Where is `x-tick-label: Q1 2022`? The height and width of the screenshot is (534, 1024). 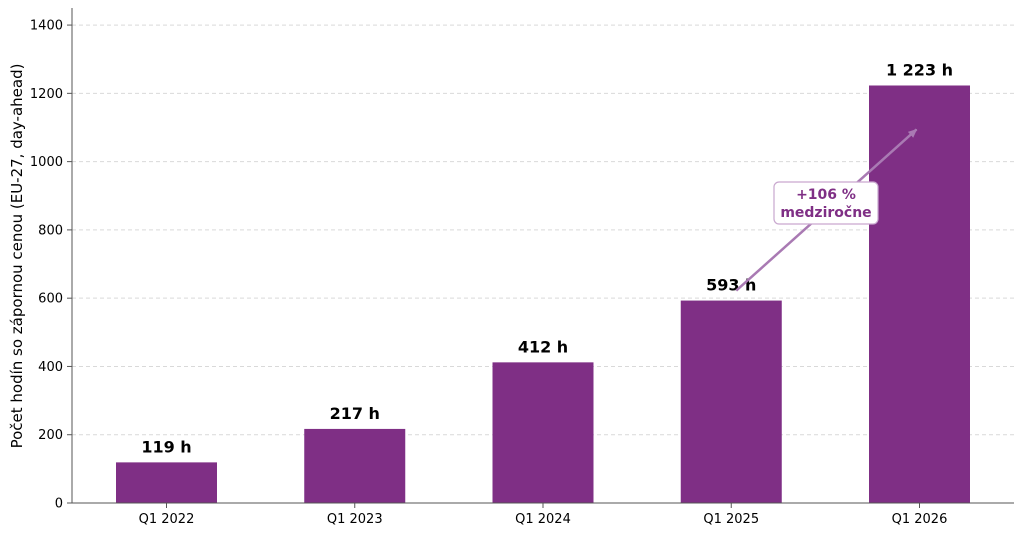
x-tick-label: Q1 2022 is located at coordinates (167, 519).